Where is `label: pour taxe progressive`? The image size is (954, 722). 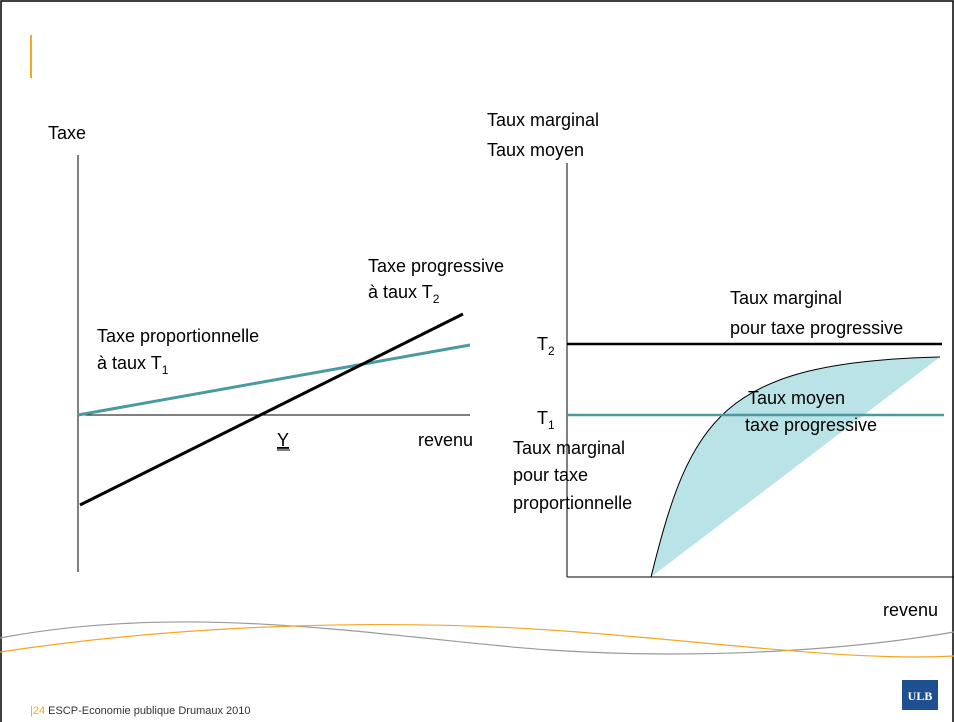
label: pour taxe progressive is located at coordinates (816, 328).